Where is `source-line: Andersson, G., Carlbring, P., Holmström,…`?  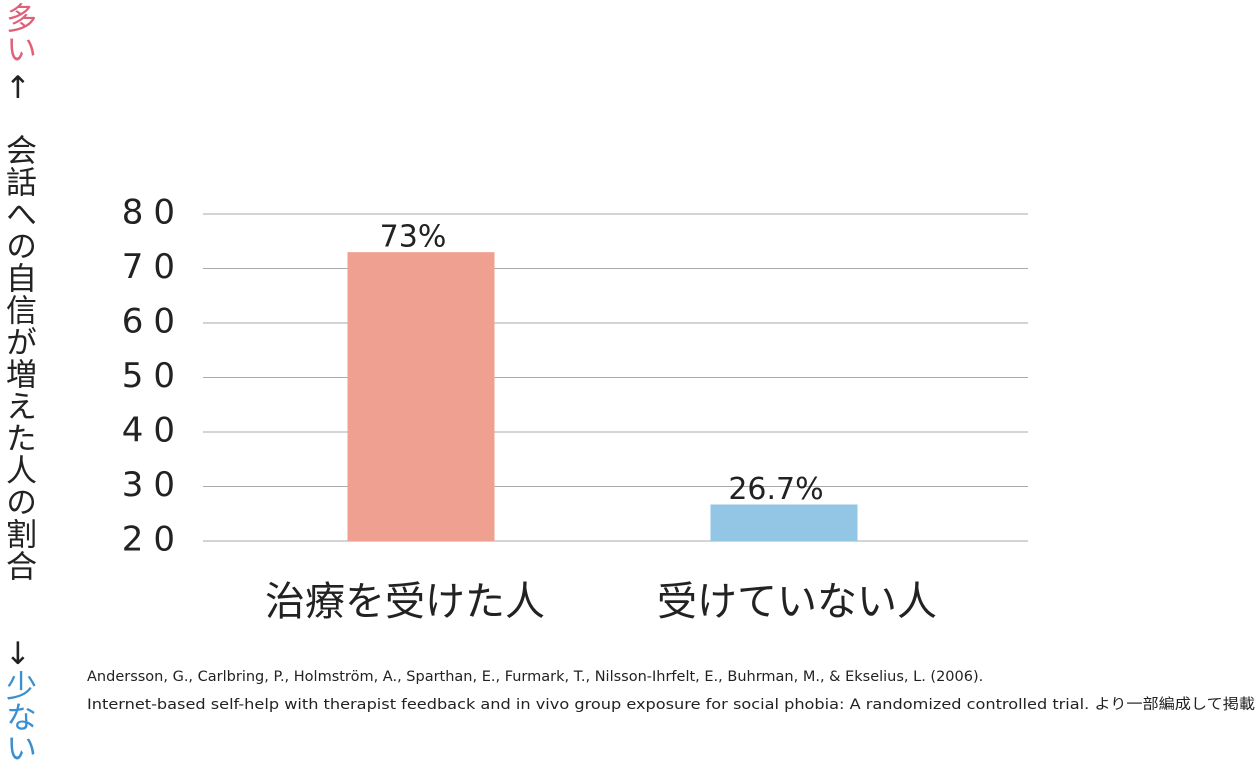 source-line: Andersson, G., Carlbring, P., Holmström,… is located at coordinates (535, 677).